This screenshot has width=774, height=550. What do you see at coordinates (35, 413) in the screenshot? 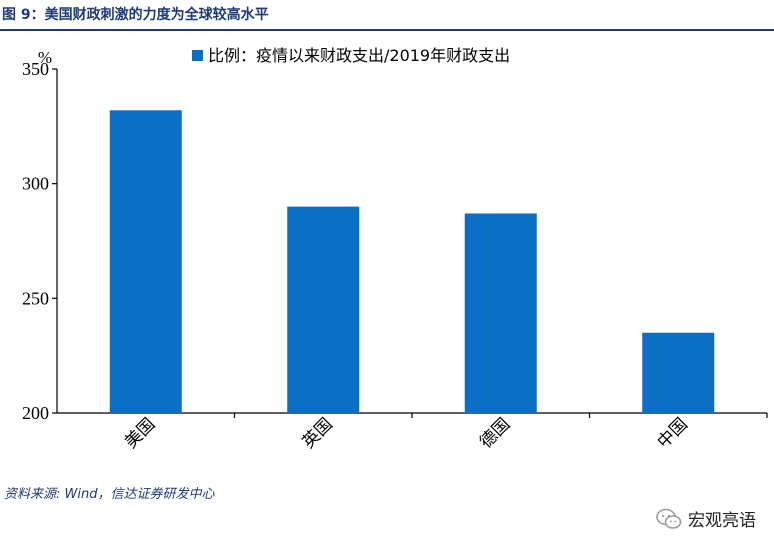
I see `y-tick-label: 200` at bounding box center [35, 413].